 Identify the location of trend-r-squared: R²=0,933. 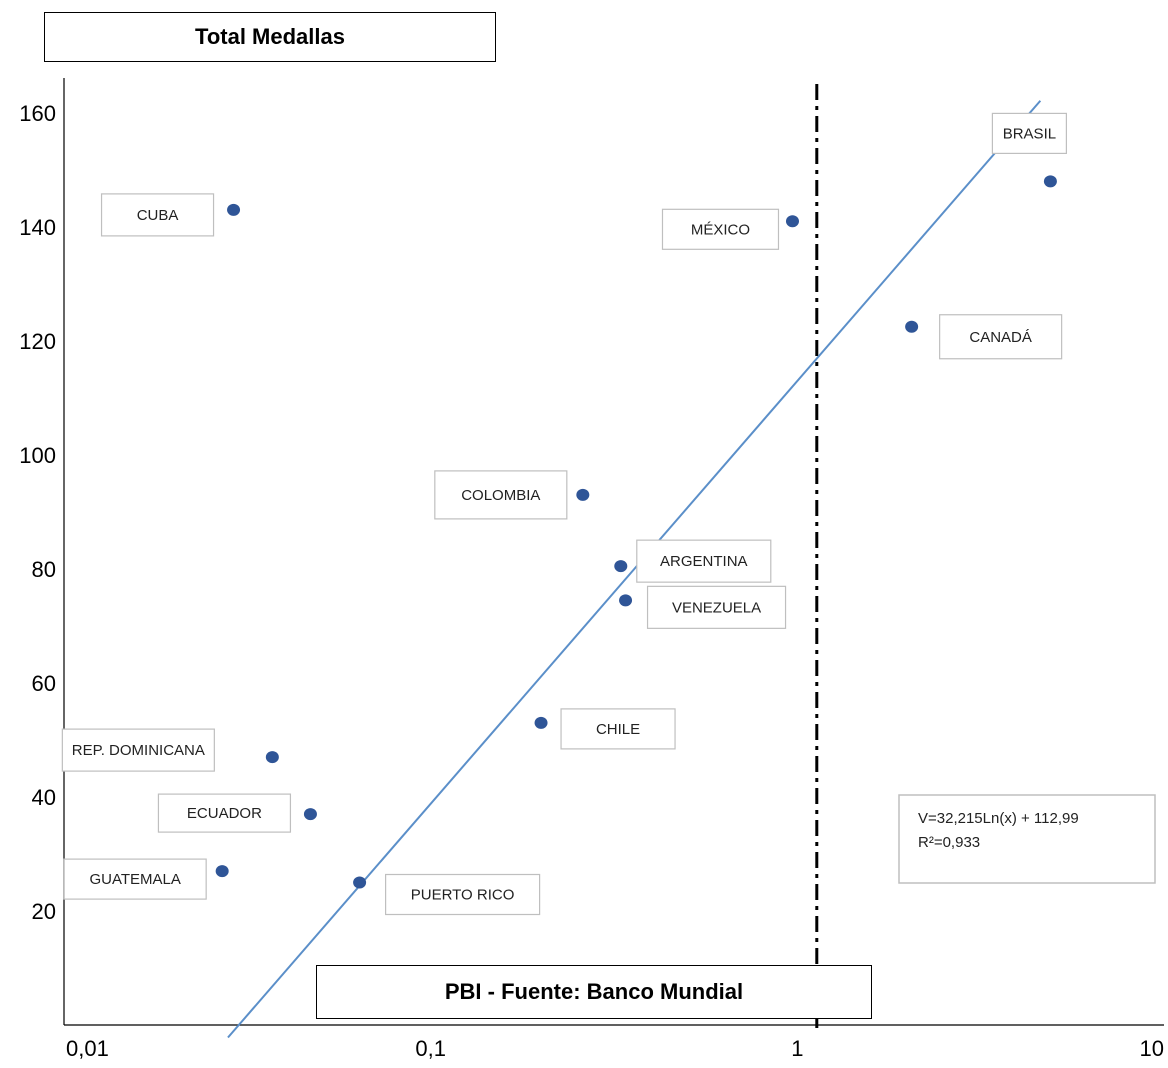
(949, 842).